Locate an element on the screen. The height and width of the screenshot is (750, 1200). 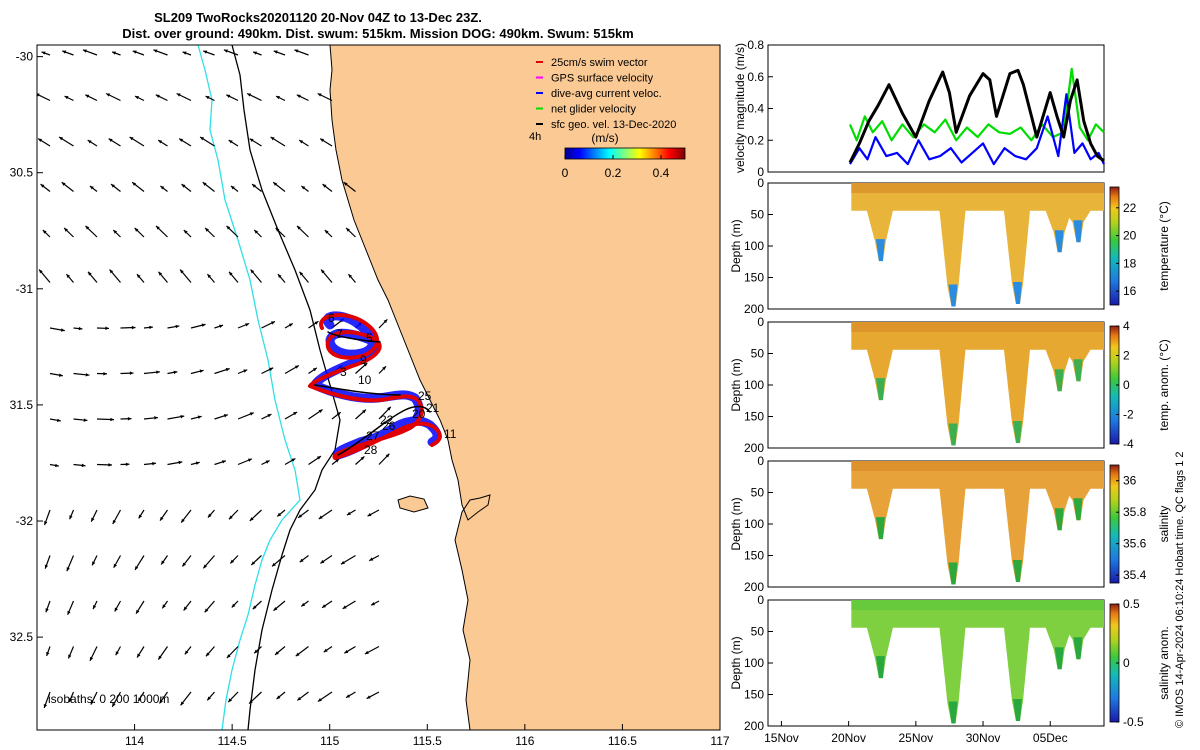
velocity-lines is located at coordinates (976, 116).